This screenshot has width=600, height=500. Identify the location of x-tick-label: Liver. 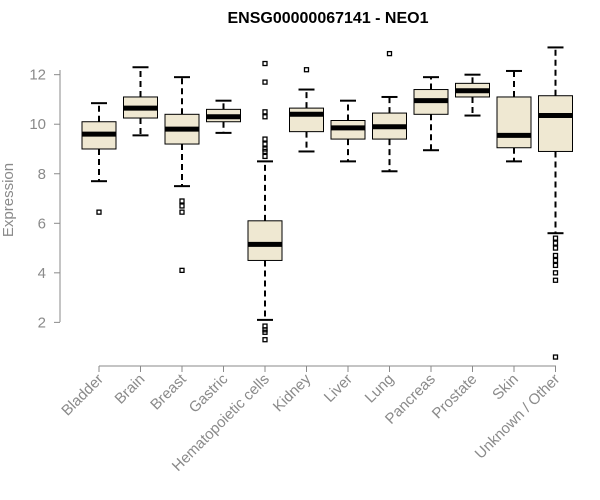
(338, 388).